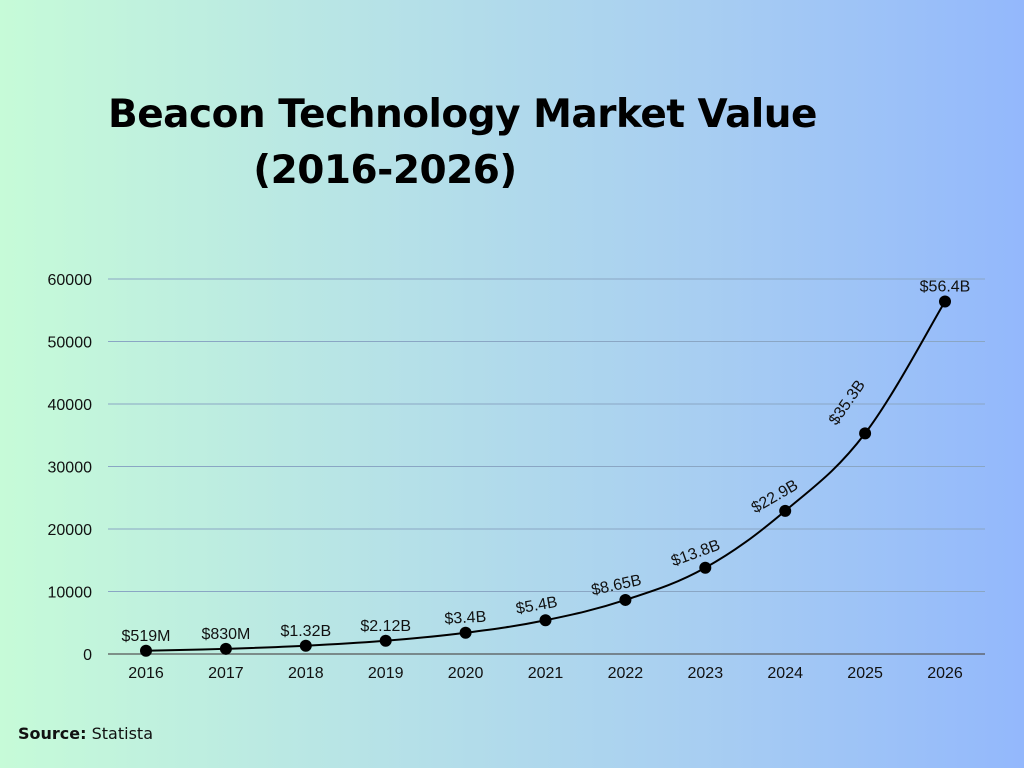  Describe the element at coordinates (146, 673) in the screenshot. I see `x-tick-label: 2016` at that location.